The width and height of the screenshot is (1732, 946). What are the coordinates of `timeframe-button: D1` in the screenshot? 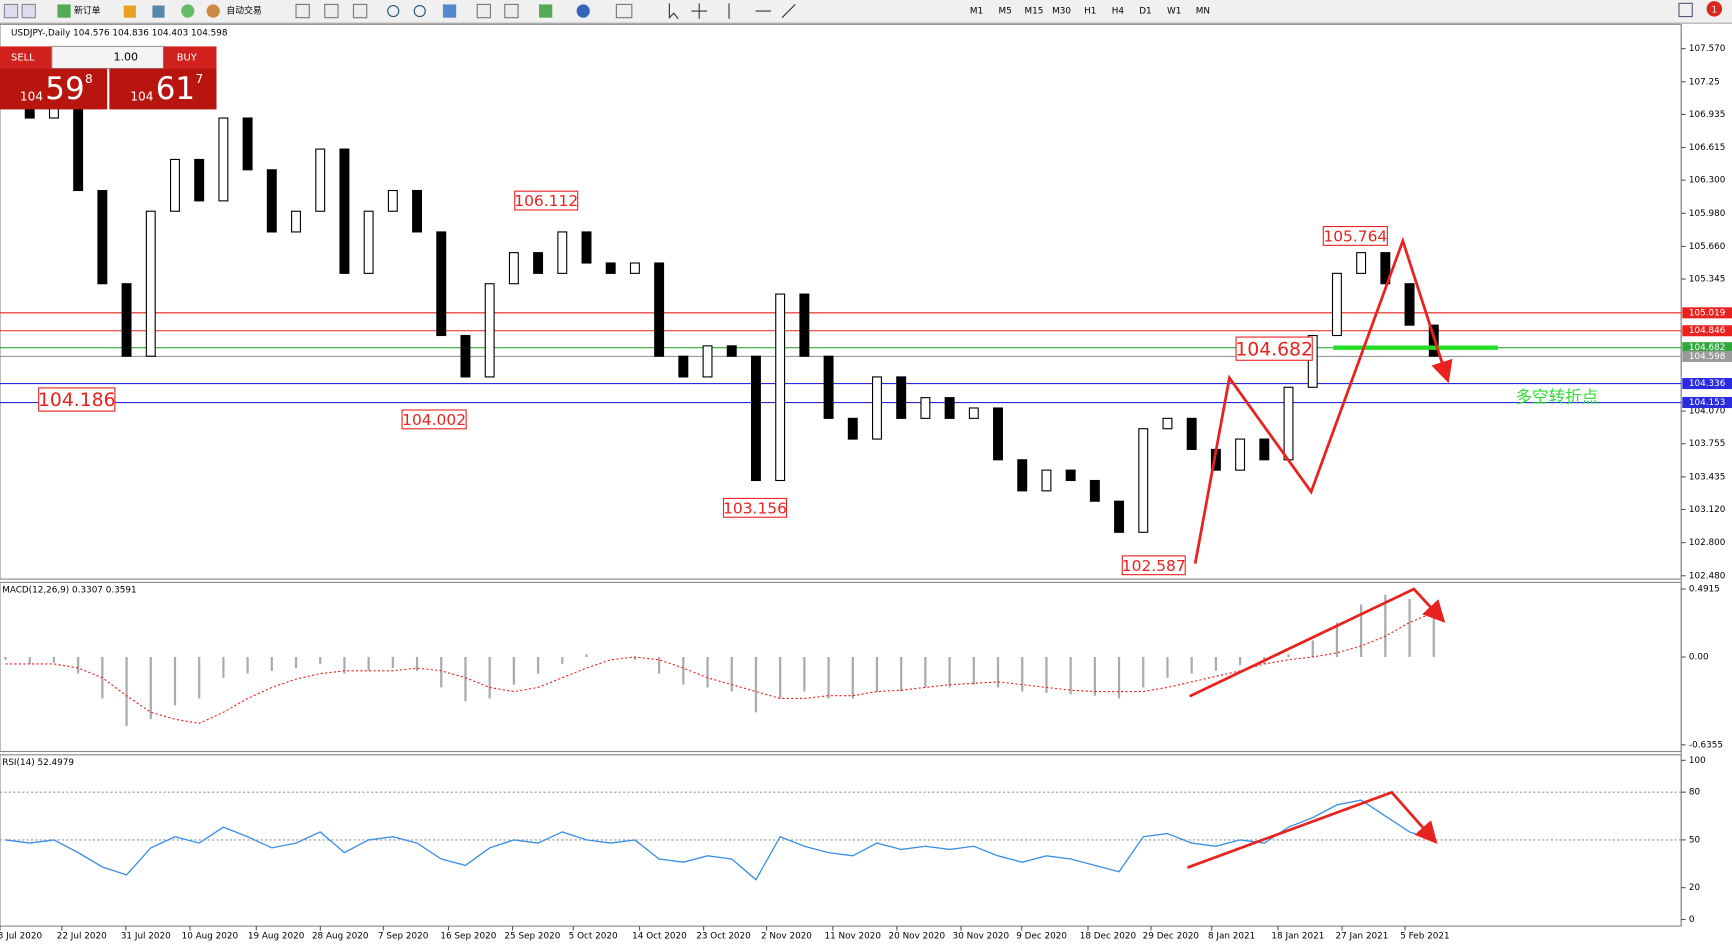 It's located at (1145, 12).